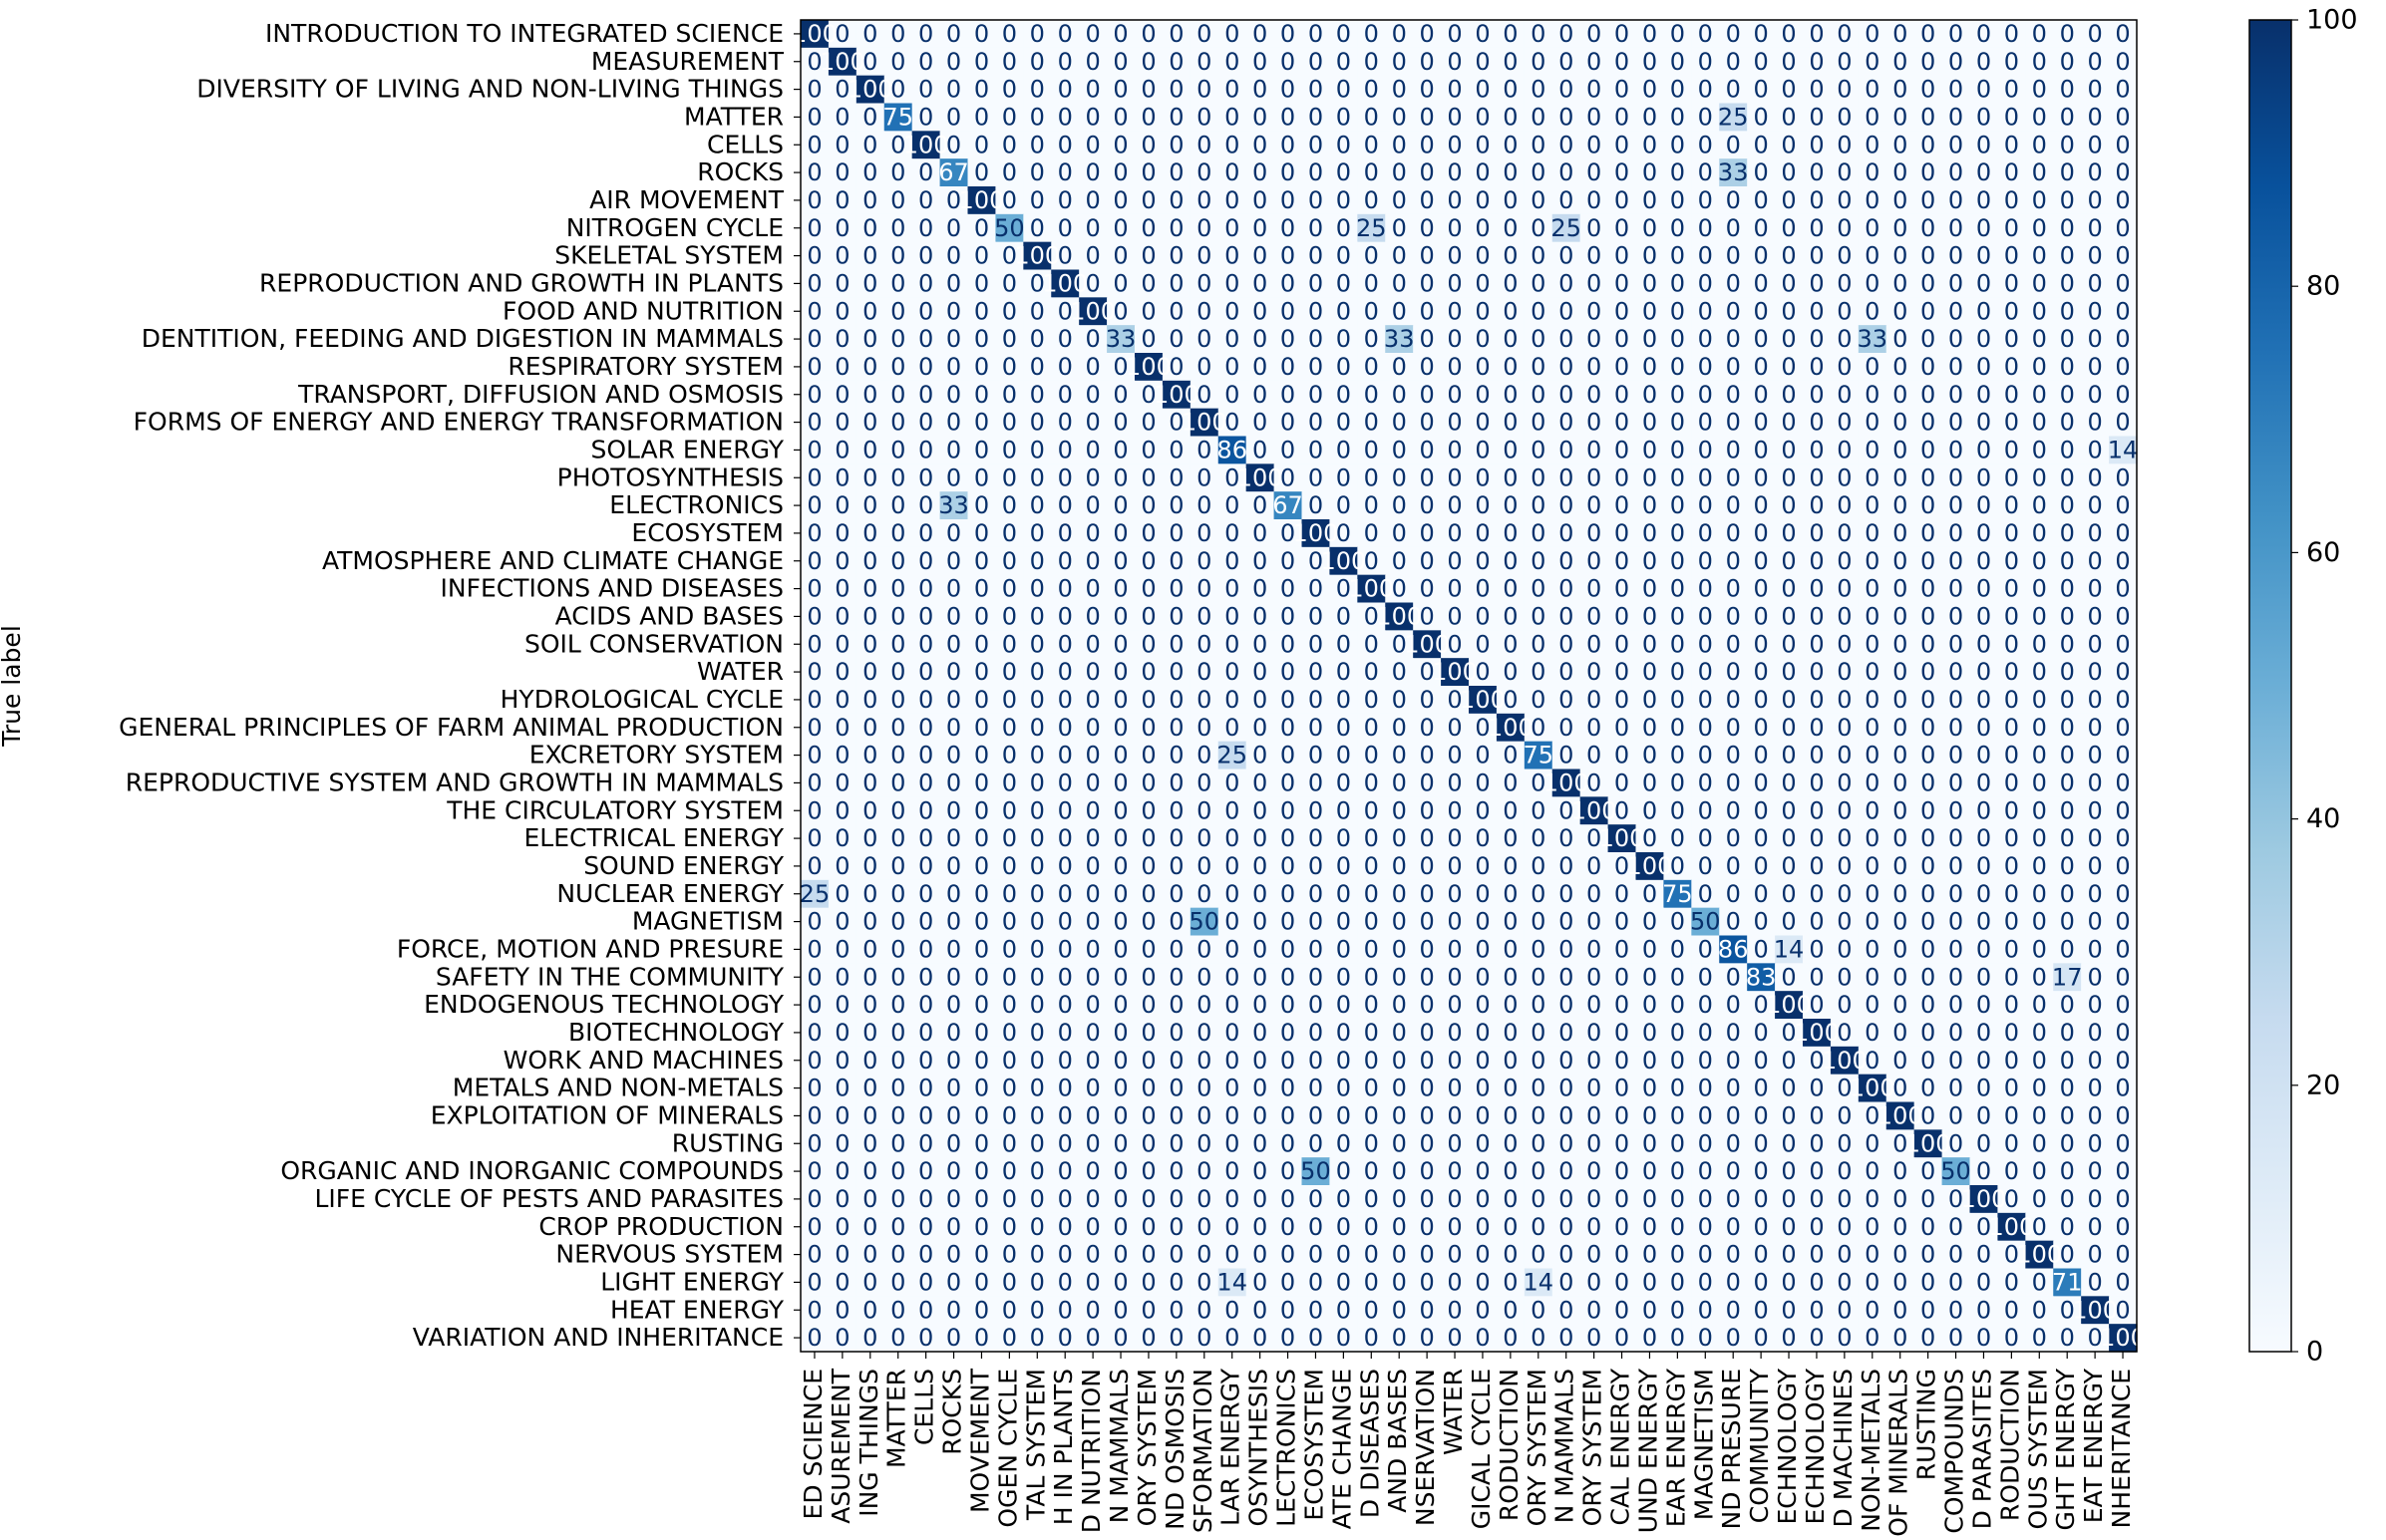  What do you see at coordinates (1205, 922) in the screenshot?
I see `cell-value-label: 50` at bounding box center [1205, 922].